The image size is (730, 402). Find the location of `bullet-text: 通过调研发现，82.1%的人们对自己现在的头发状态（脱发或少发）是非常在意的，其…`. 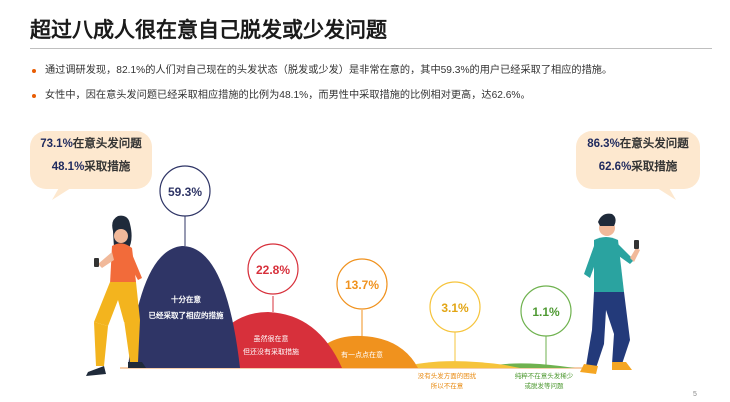

bullet-text: 通过调研发现，82.1%的人们对自己现在的头发状态（脱发或少发）是非常在意的，其… is located at coordinates (329, 70).